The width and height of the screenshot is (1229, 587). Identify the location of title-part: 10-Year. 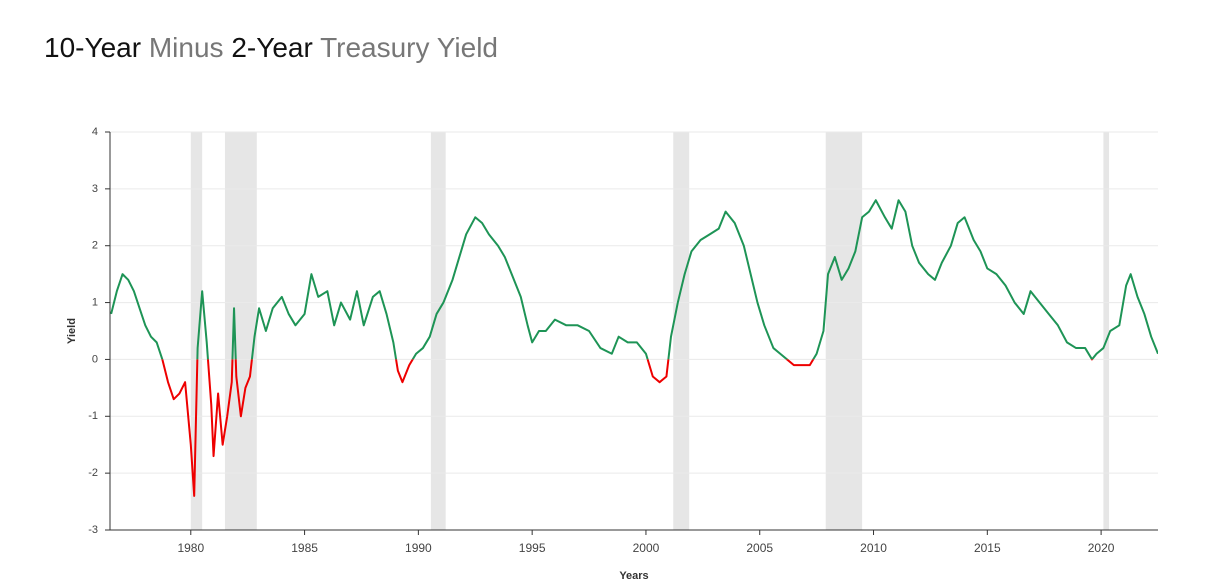
(92, 47).